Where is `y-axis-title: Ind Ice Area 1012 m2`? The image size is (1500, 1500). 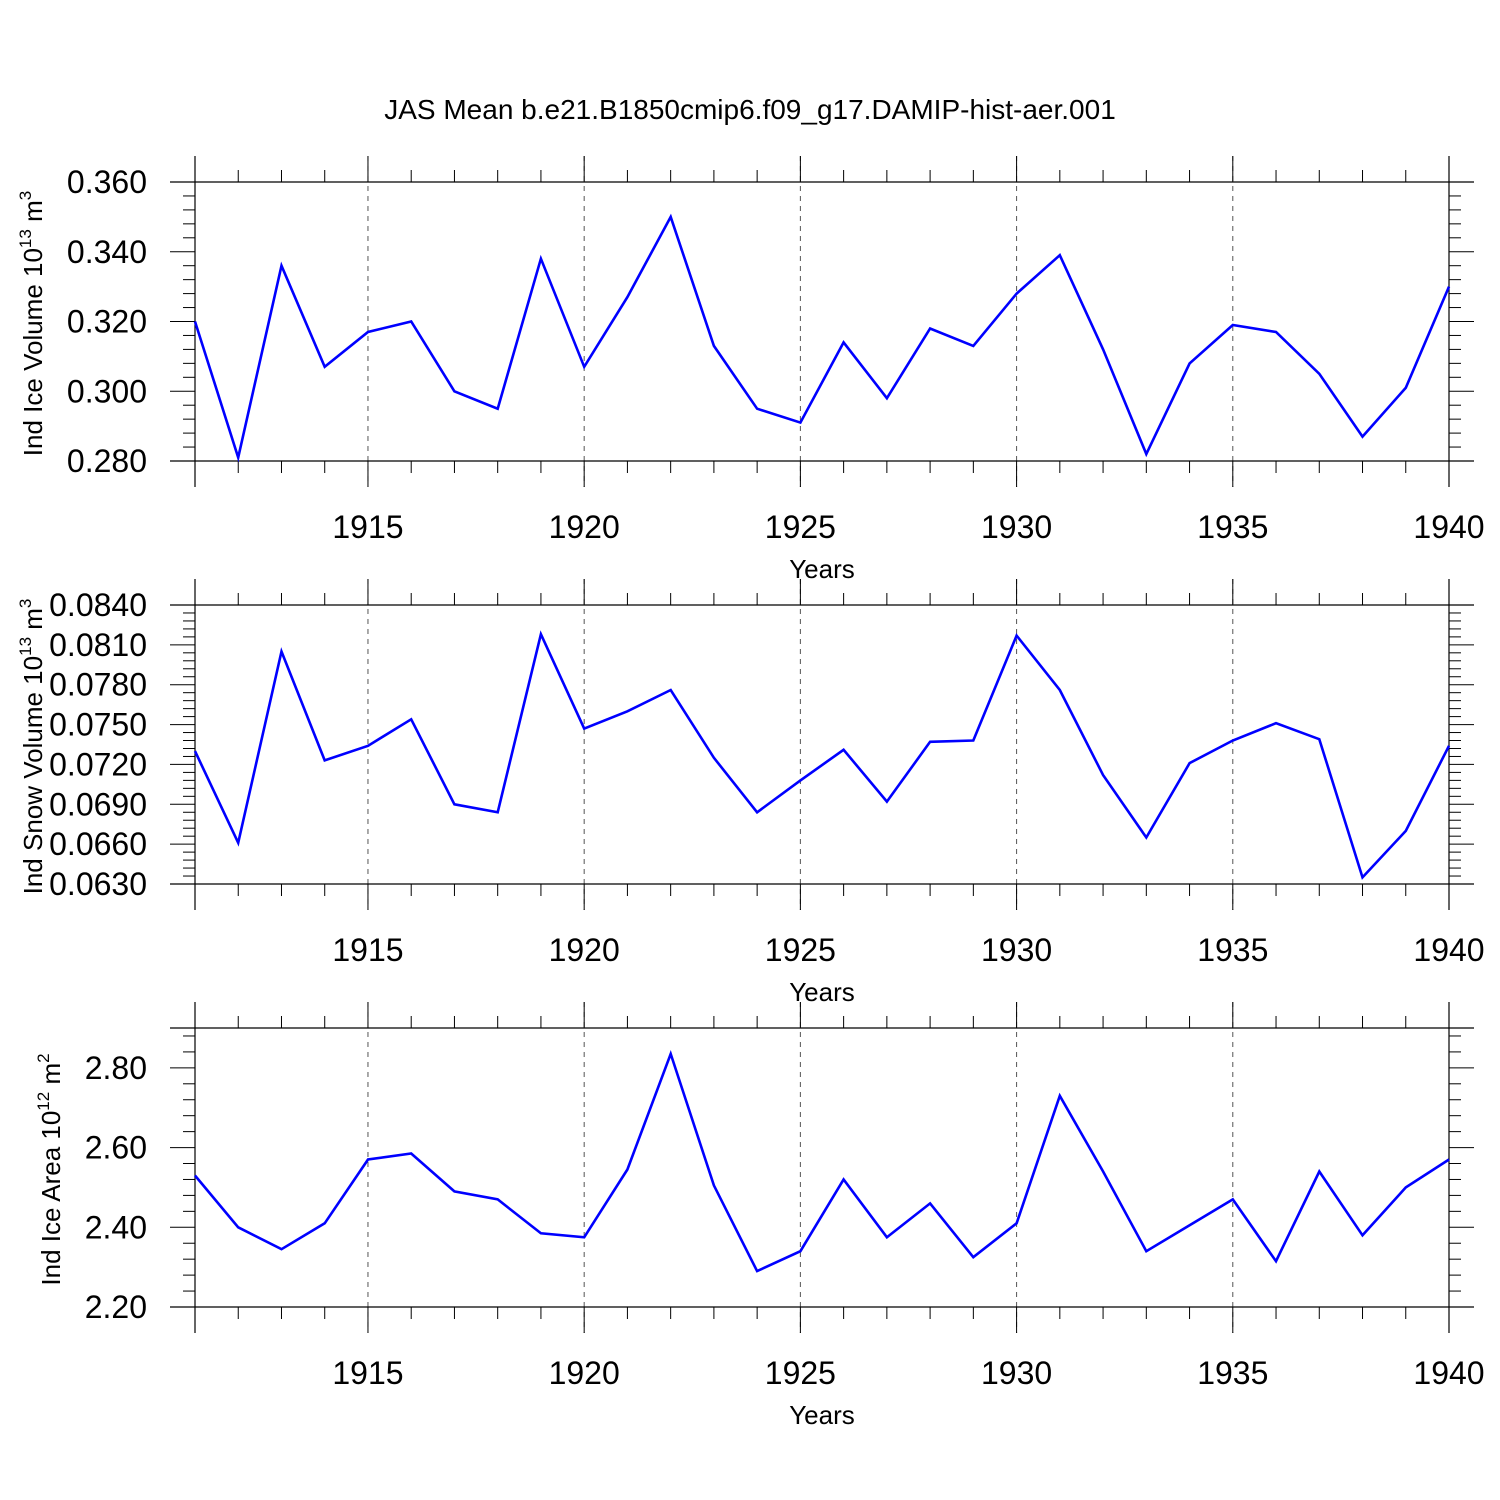
y-axis-title: Ind Ice Area 1012 m2 is located at coordinates (50, 1169).